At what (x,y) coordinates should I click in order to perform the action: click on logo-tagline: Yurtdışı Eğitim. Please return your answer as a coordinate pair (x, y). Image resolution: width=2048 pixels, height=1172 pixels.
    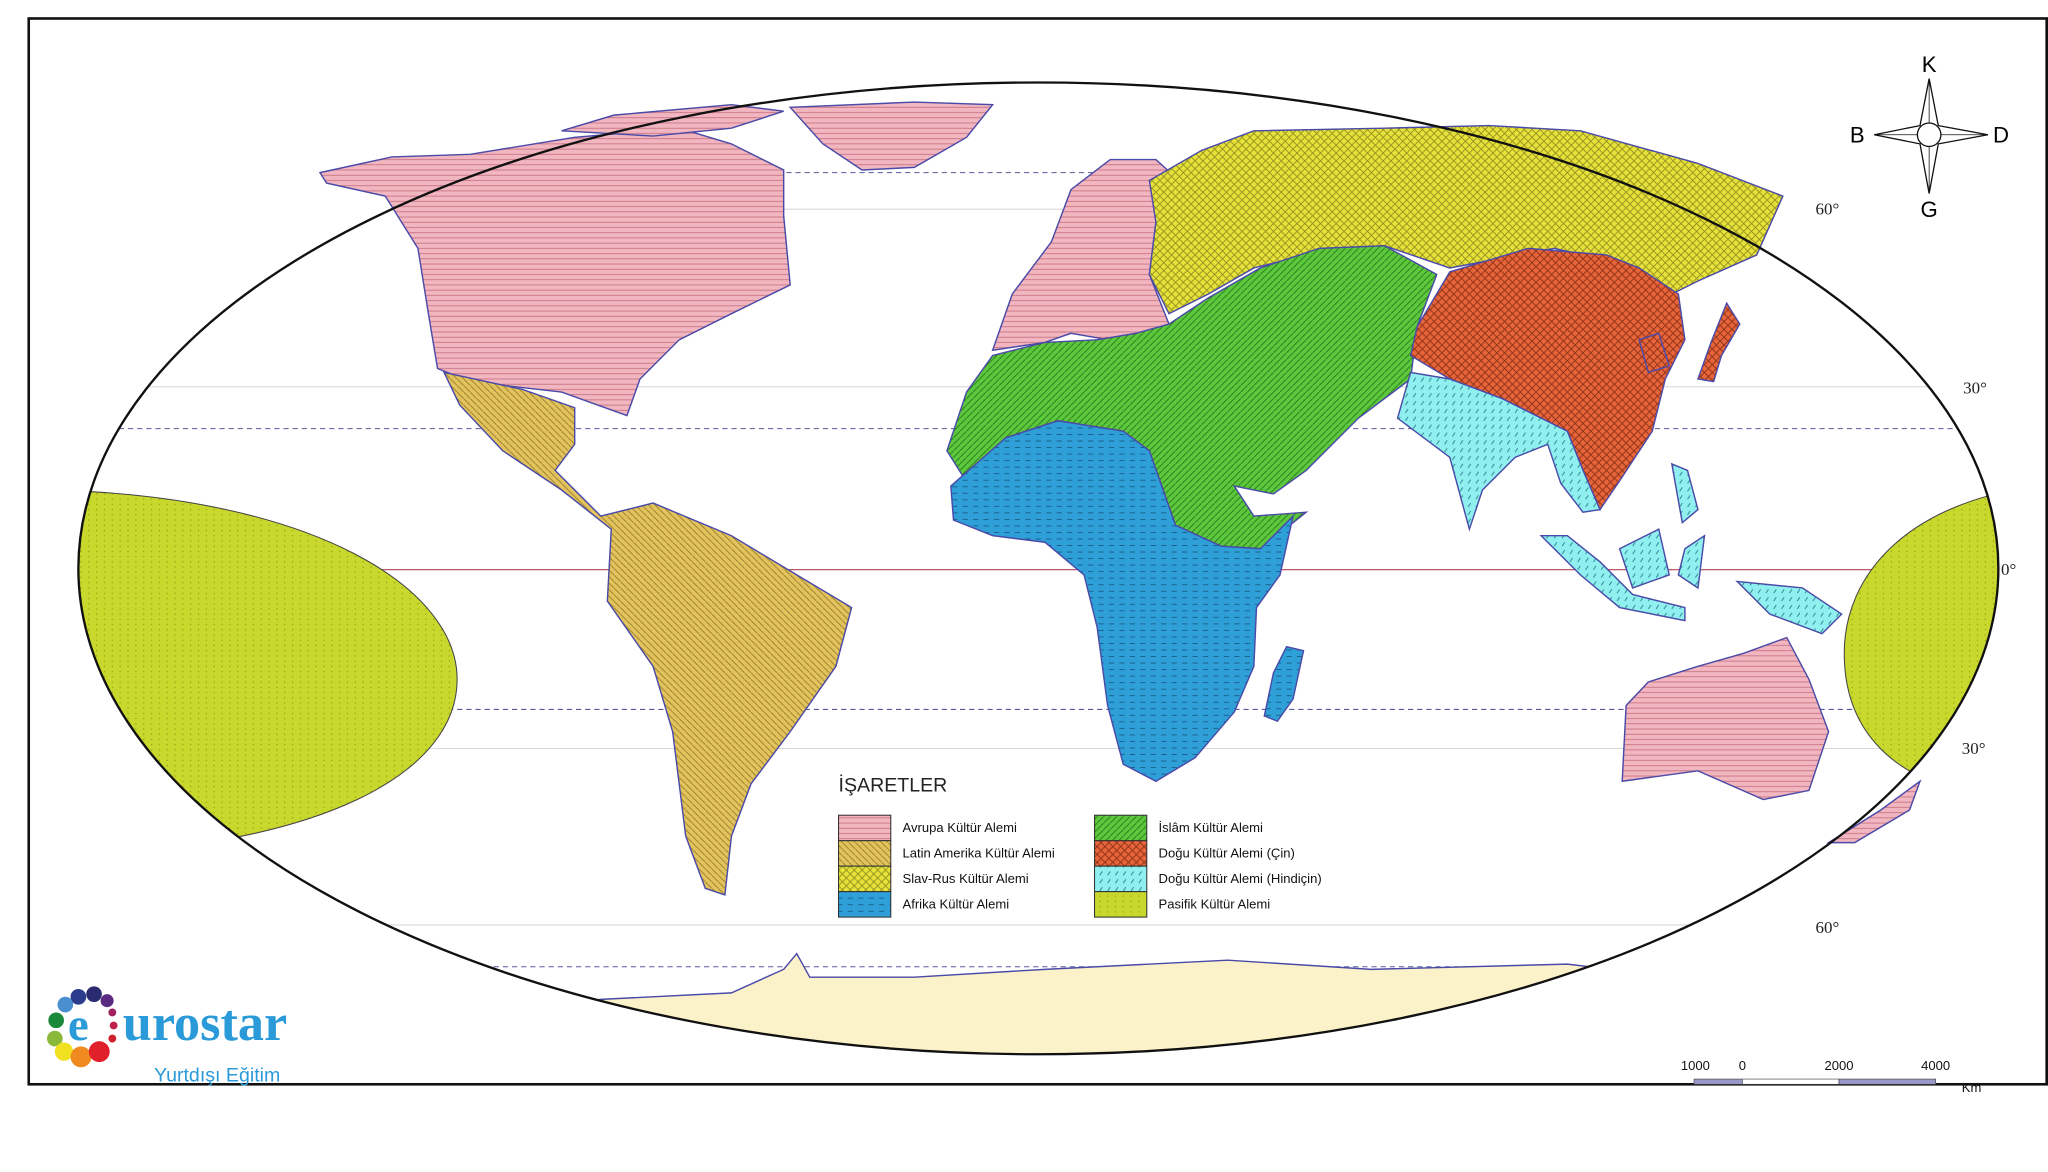
    Looking at the image, I should click on (217, 1076).